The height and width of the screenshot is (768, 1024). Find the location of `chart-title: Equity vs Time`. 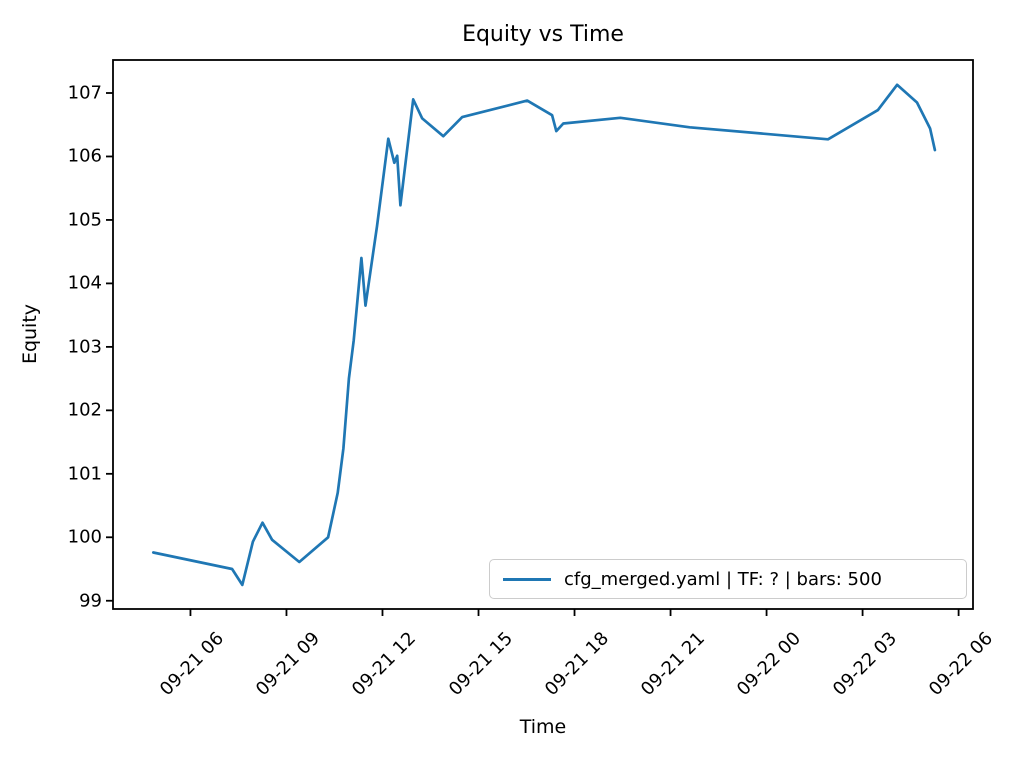

chart-title: Equity vs Time is located at coordinates (543, 34).